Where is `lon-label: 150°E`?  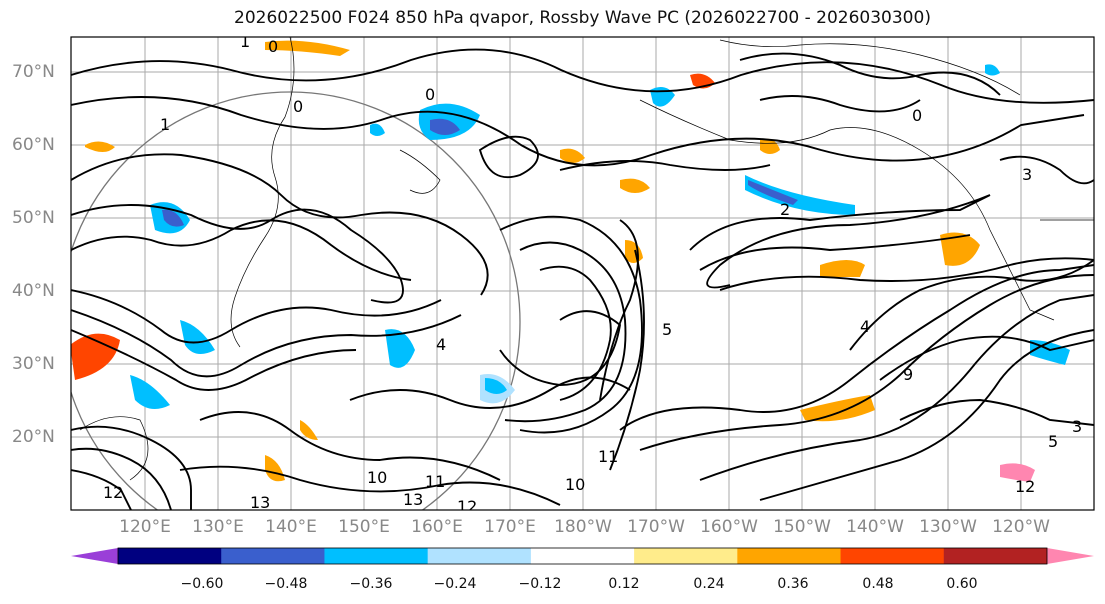 lon-label: 150°E is located at coordinates (364, 527).